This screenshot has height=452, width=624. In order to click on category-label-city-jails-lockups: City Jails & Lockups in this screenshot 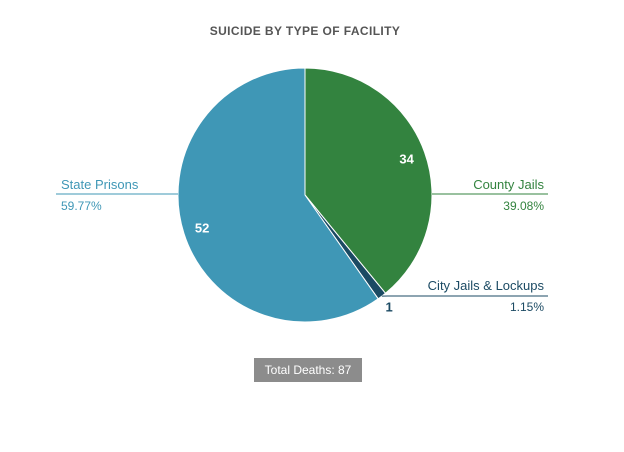, I will do `click(486, 285)`.